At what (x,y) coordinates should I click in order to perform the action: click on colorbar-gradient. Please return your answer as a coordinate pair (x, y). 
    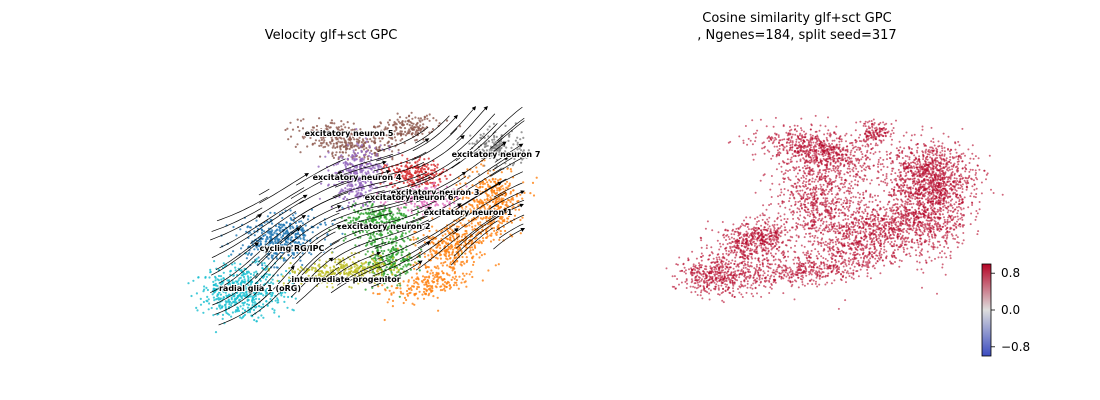
    Looking at the image, I should click on (986, 310).